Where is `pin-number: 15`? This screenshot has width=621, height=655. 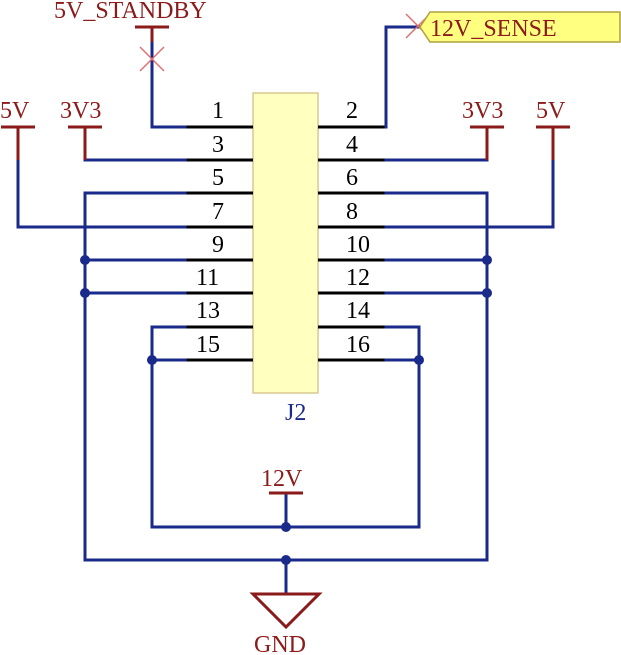 pin-number: 15 is located at coordinates (208, 345).